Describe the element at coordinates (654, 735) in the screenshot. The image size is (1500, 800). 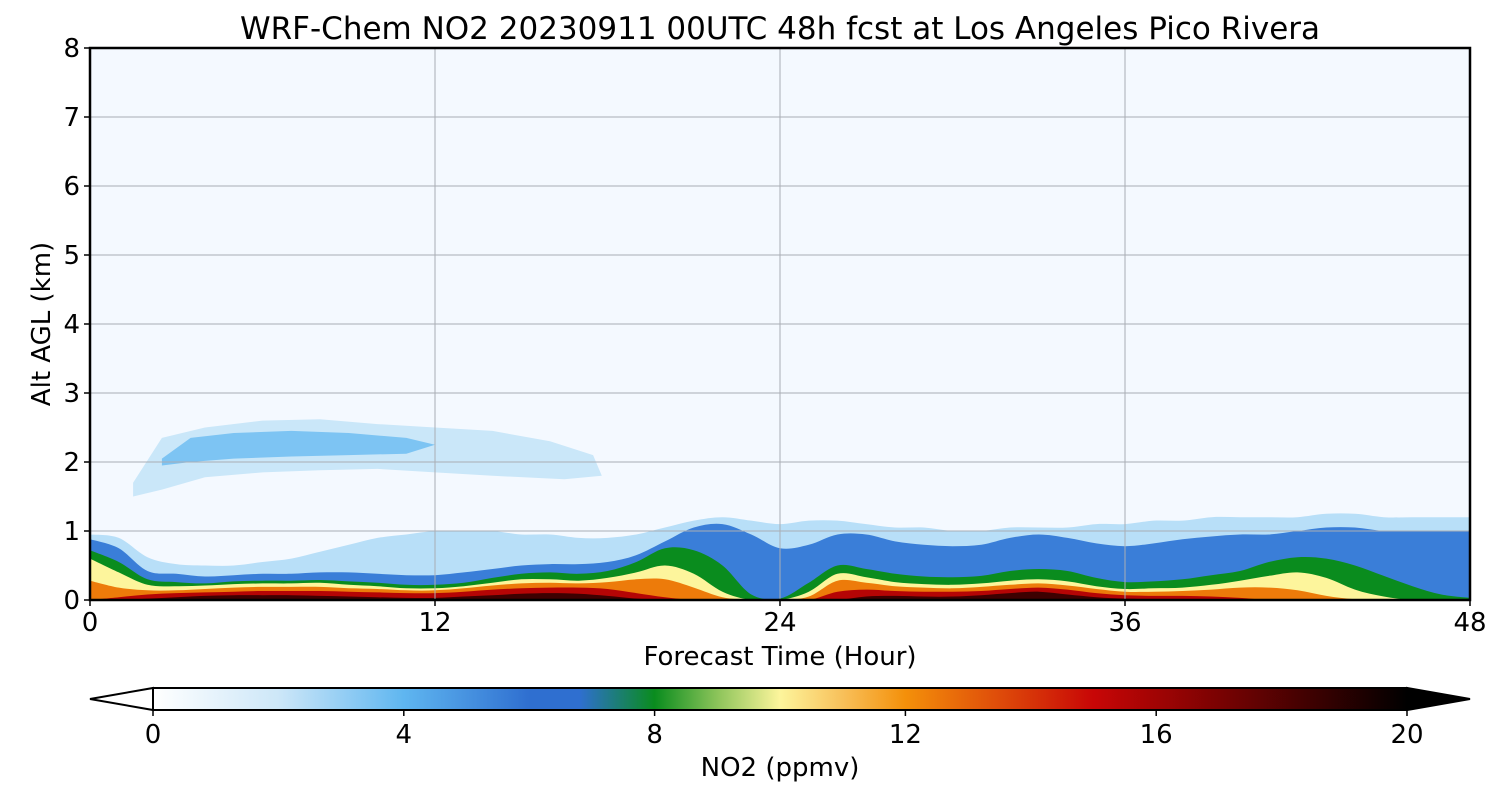
I see `colorbar-tick-label: 8` at that location.